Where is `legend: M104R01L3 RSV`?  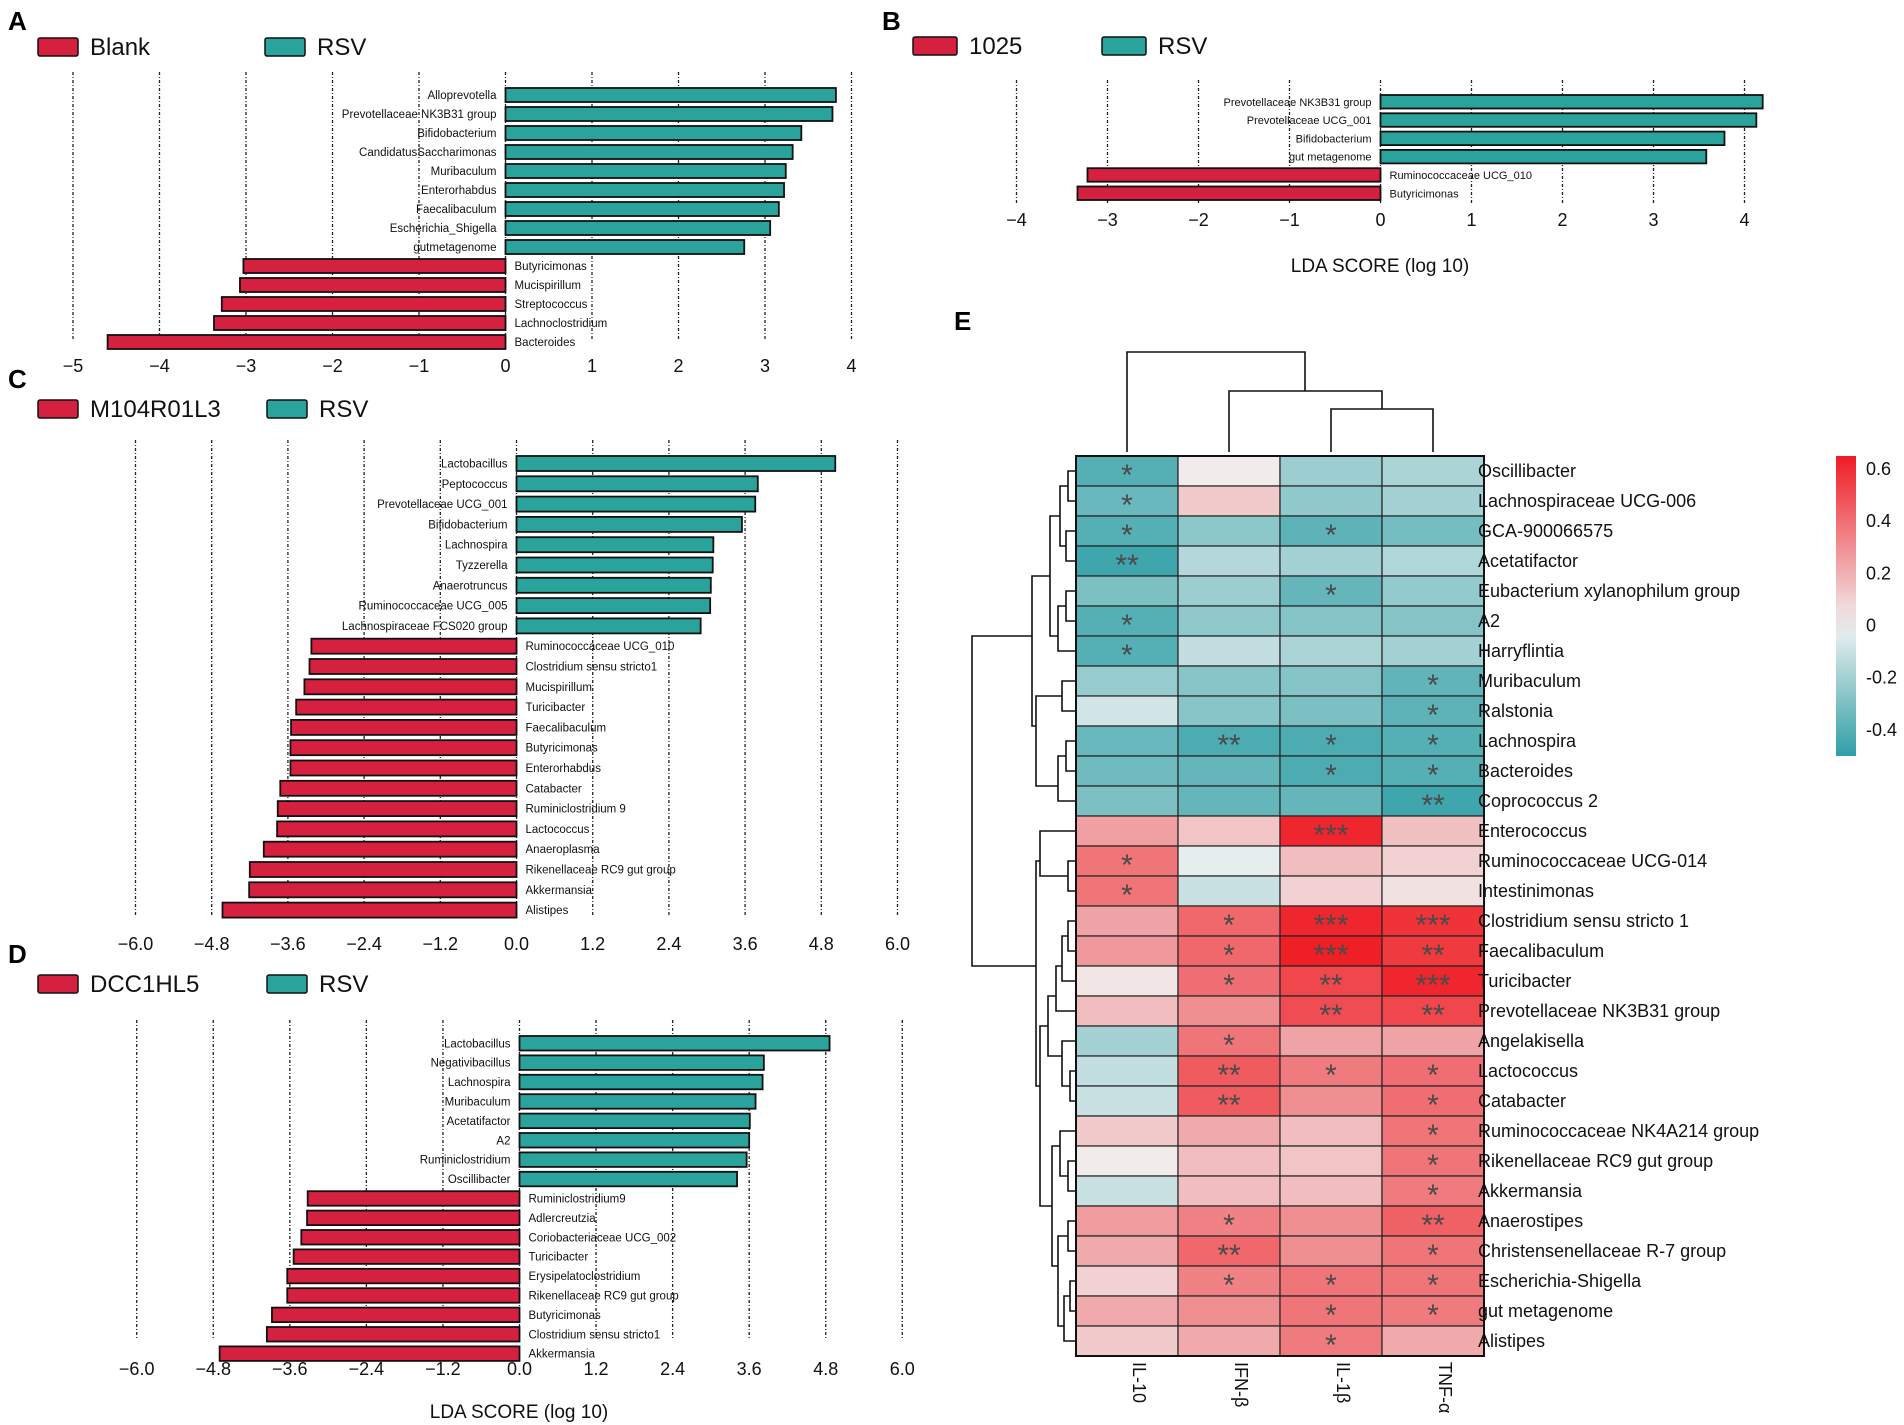 legend: M104R01L3 RSV is located at coordinates (202, 409).